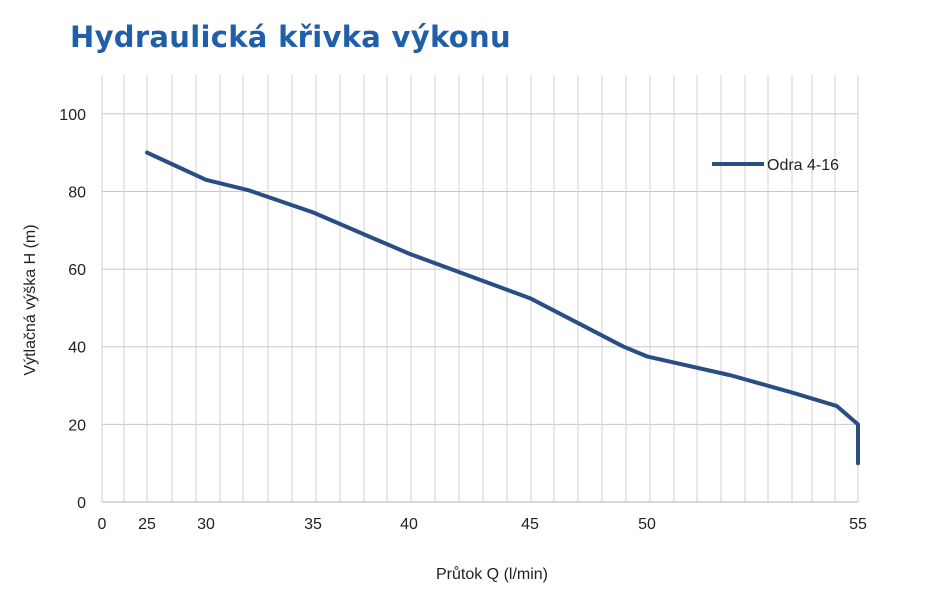 The image size is (930, 591). I want to click on y-tick-label: 0, so click(81, 503).